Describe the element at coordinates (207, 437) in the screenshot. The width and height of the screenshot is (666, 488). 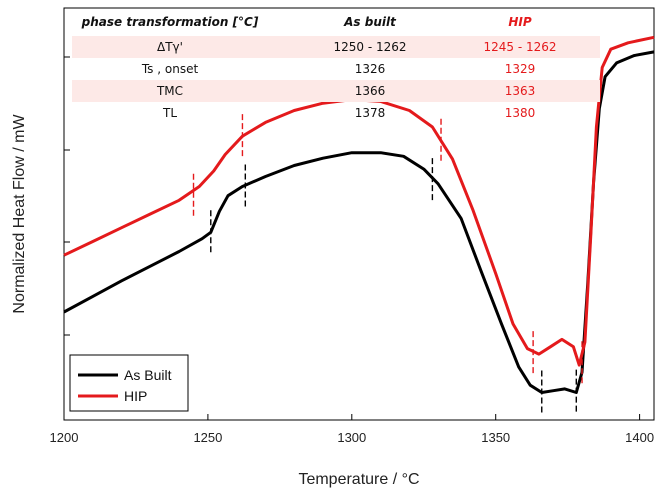
I see `x-tick-label: 1250` at that location.